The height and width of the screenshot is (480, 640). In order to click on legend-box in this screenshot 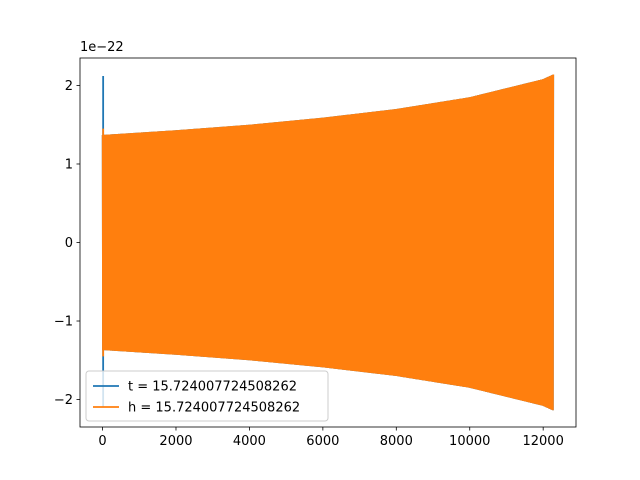, I will do `click(207, 396)`.